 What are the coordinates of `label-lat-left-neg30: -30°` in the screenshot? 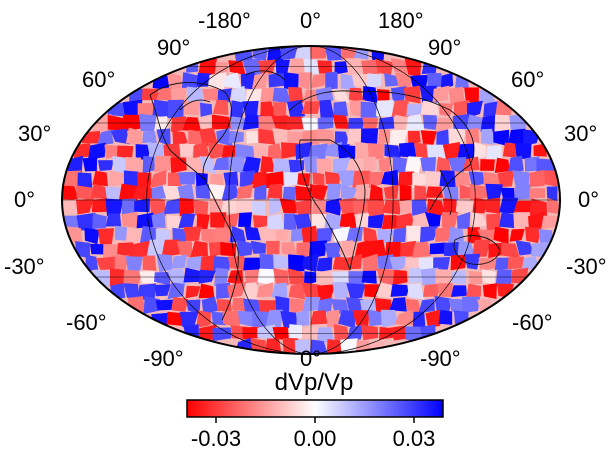 It's located at (24, 266).